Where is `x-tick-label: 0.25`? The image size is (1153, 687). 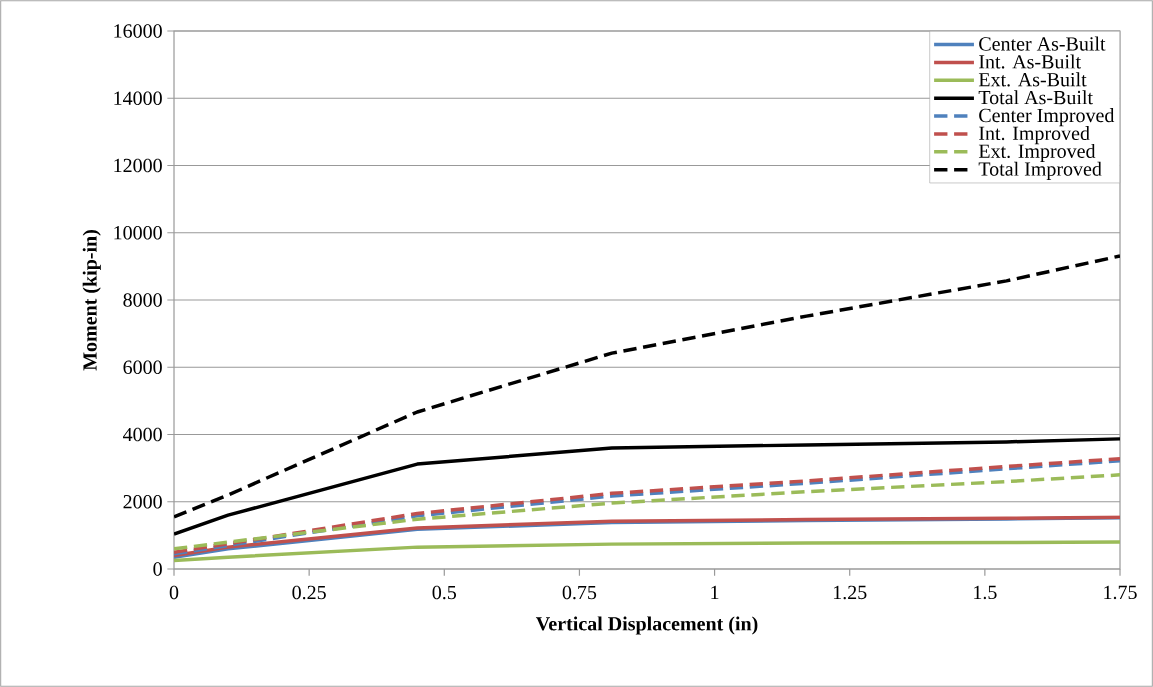
x-tick-label: 0.25 is located at coordinates (309, 592).